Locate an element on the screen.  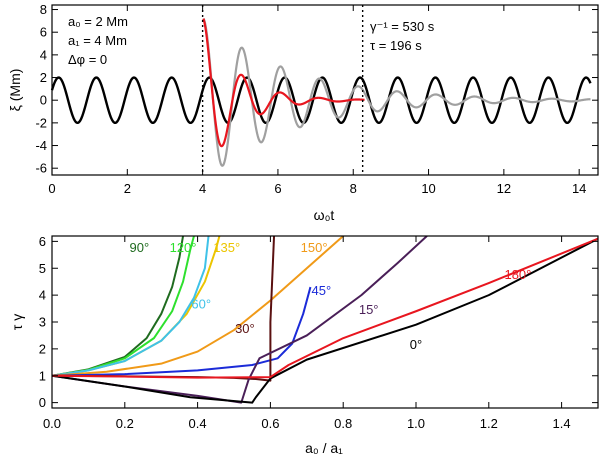
top-y-tick-label: 4 is located at coordinates (43, 54).